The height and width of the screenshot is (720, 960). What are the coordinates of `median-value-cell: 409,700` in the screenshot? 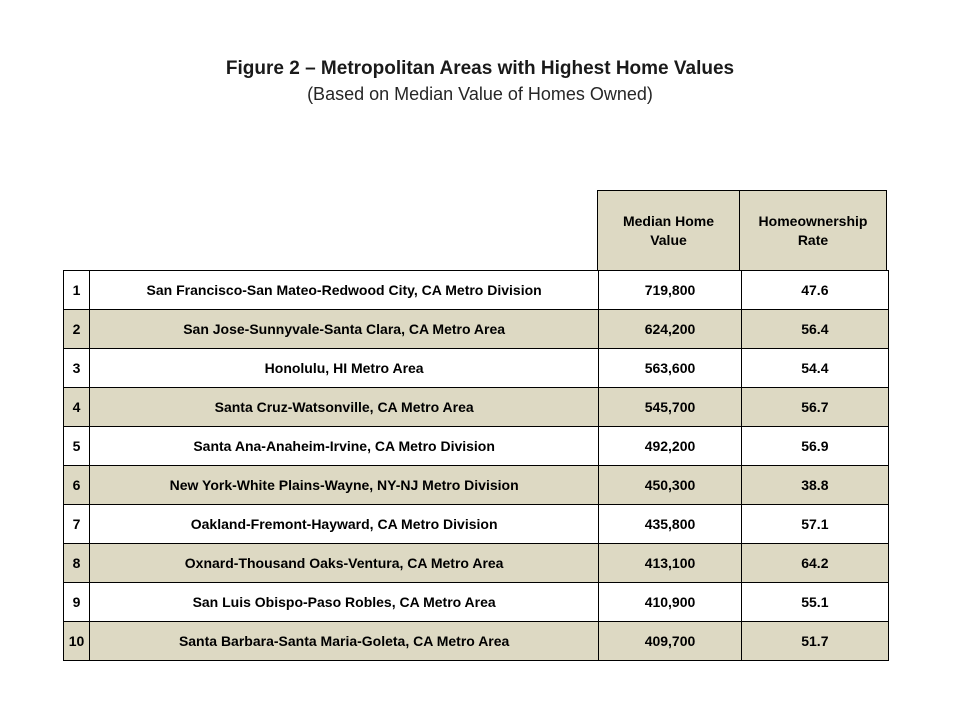 It's located at (670, 641).